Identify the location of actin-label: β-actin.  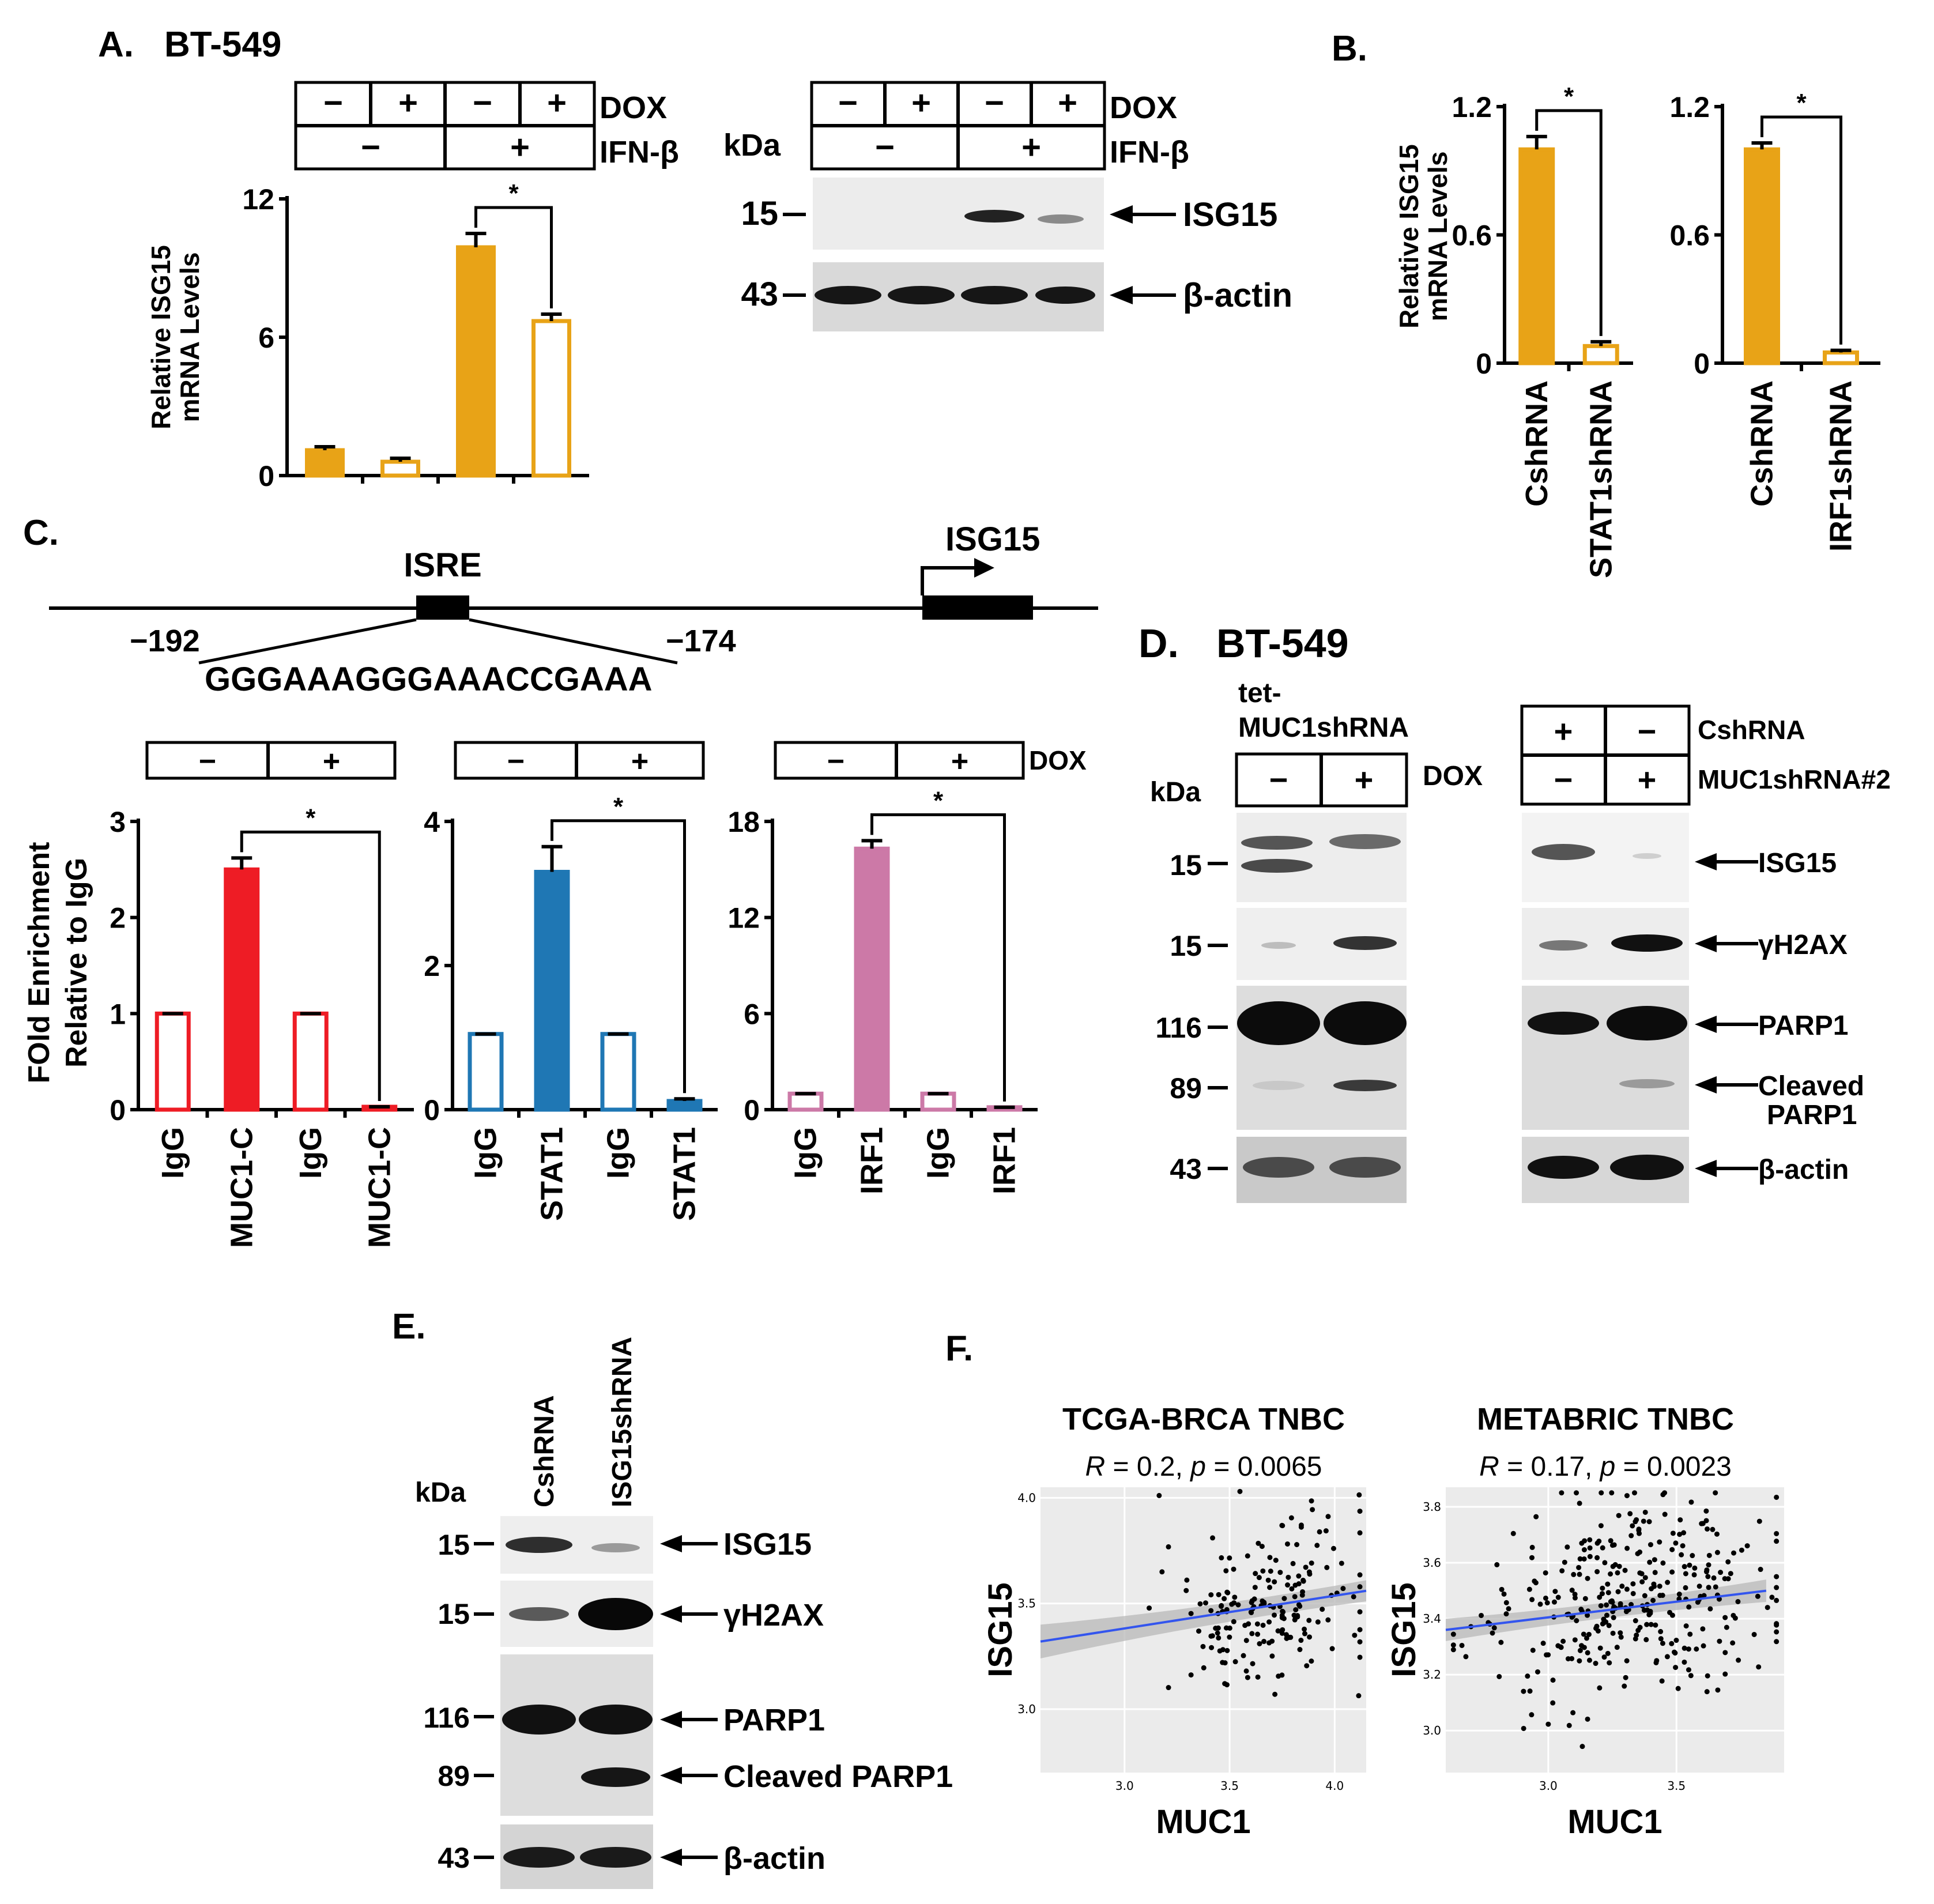
(1804, 1170).